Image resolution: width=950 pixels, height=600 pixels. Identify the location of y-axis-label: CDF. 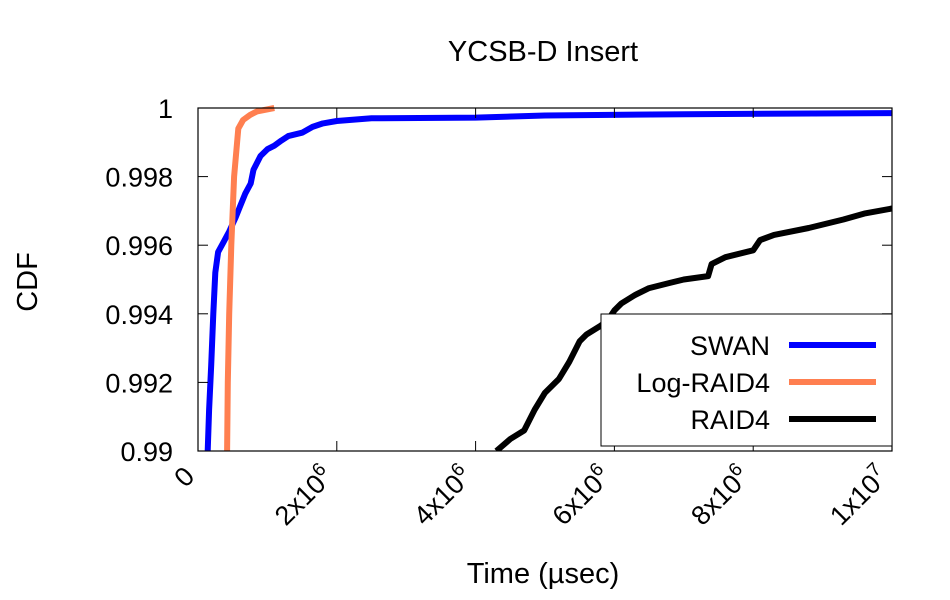
(28, 282).